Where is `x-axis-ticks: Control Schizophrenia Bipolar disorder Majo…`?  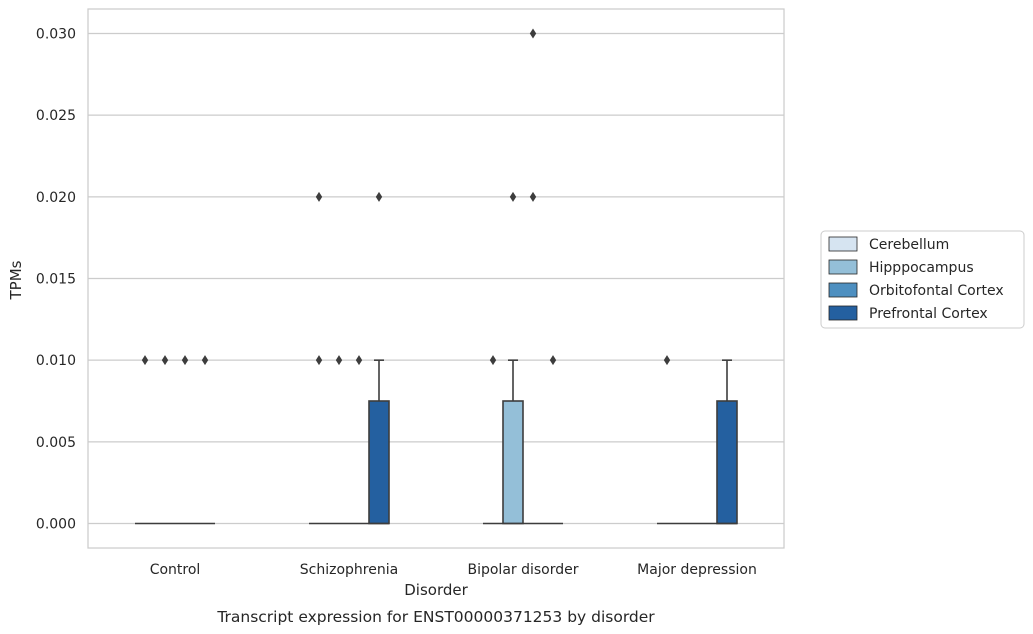 x-axis-ticks: Control Schizophrenia Bipolar disorder Majo… is located at coordinates (453, 570).